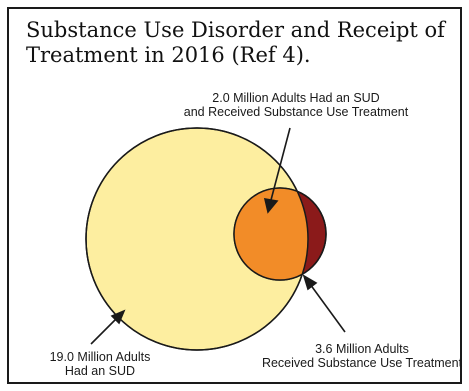 This screenshot has width=469, height=391. I want to click on sud-arrow-head, so click(118, 317).